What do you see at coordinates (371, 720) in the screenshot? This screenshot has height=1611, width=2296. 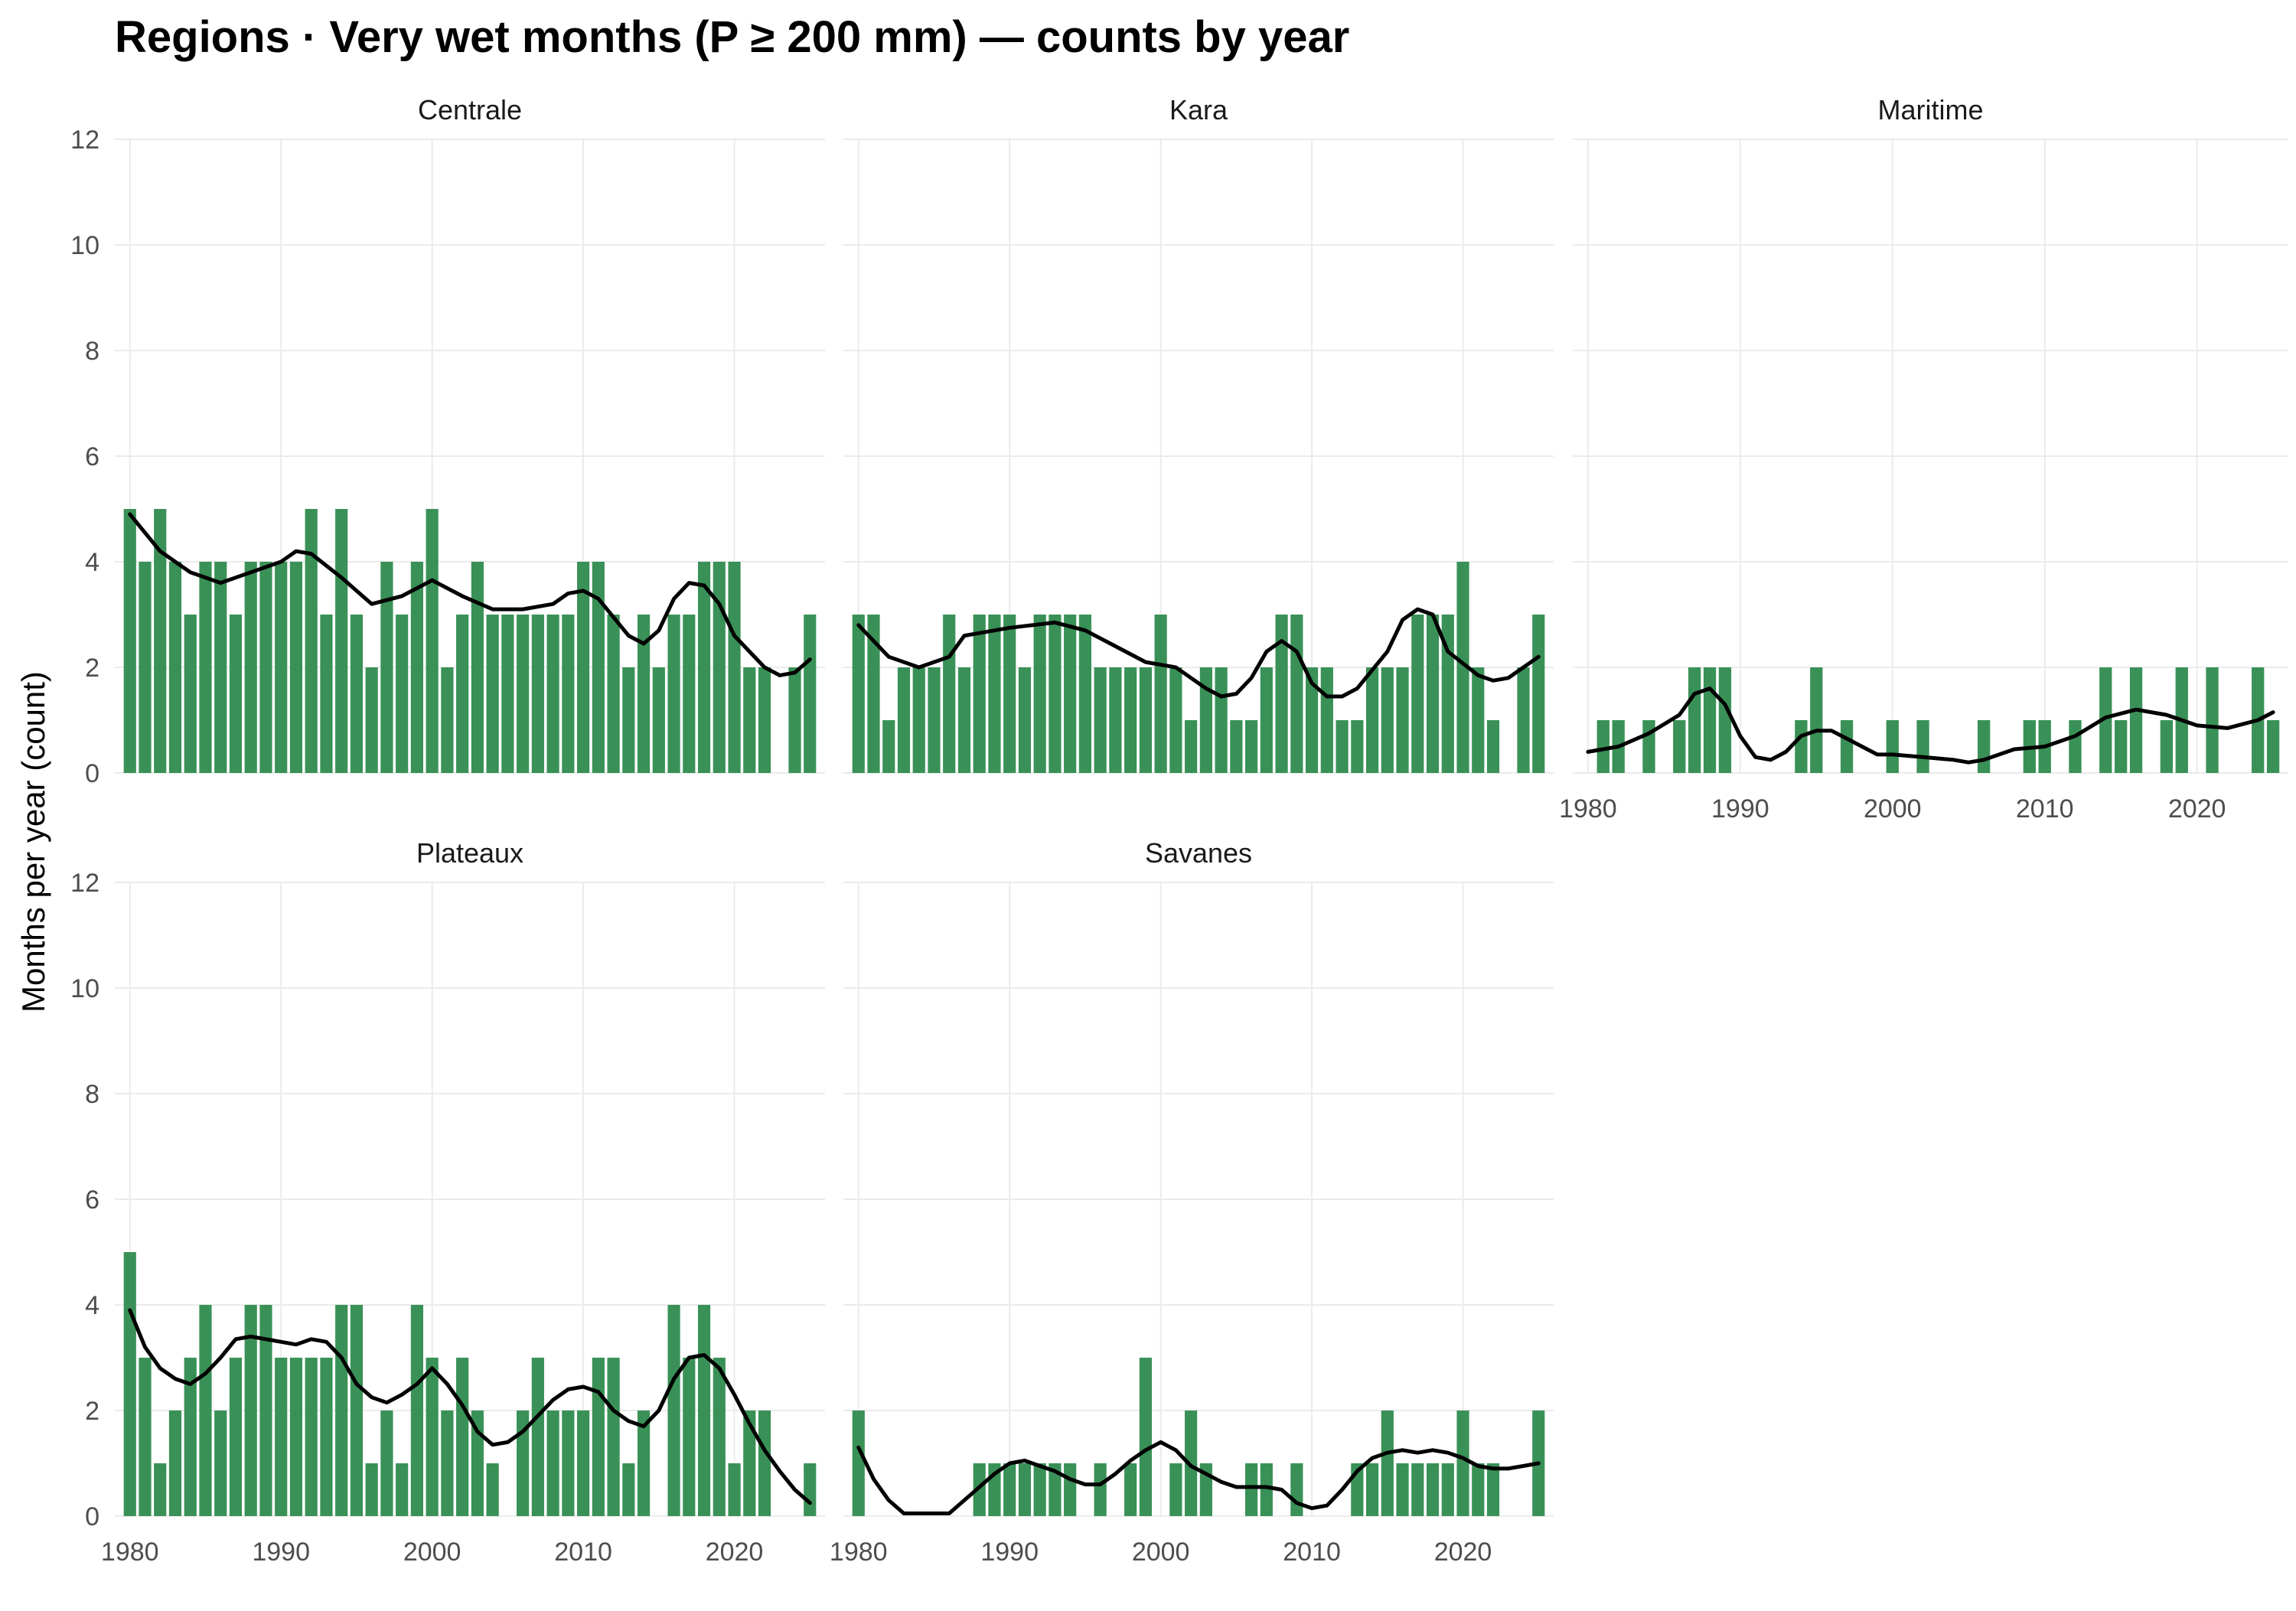 I see `bar-centrale-1996` at bounding box center [371, 720].